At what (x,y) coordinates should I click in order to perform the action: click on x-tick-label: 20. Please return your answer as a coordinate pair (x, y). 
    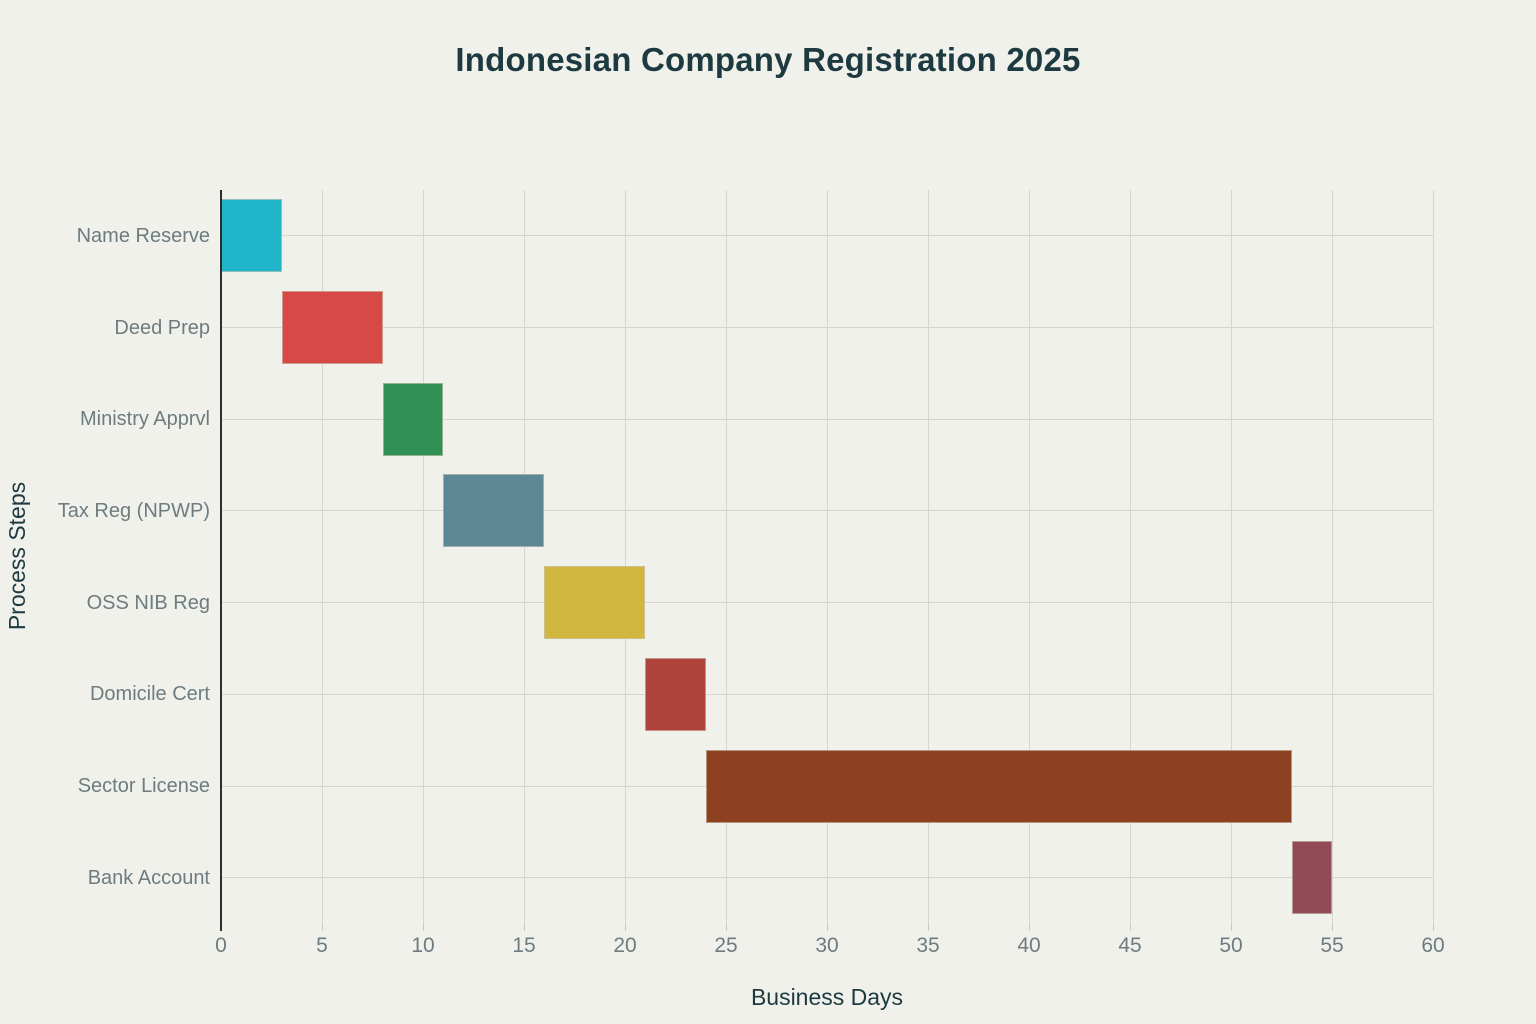
    Looking at the image, I should click on (625, 945).